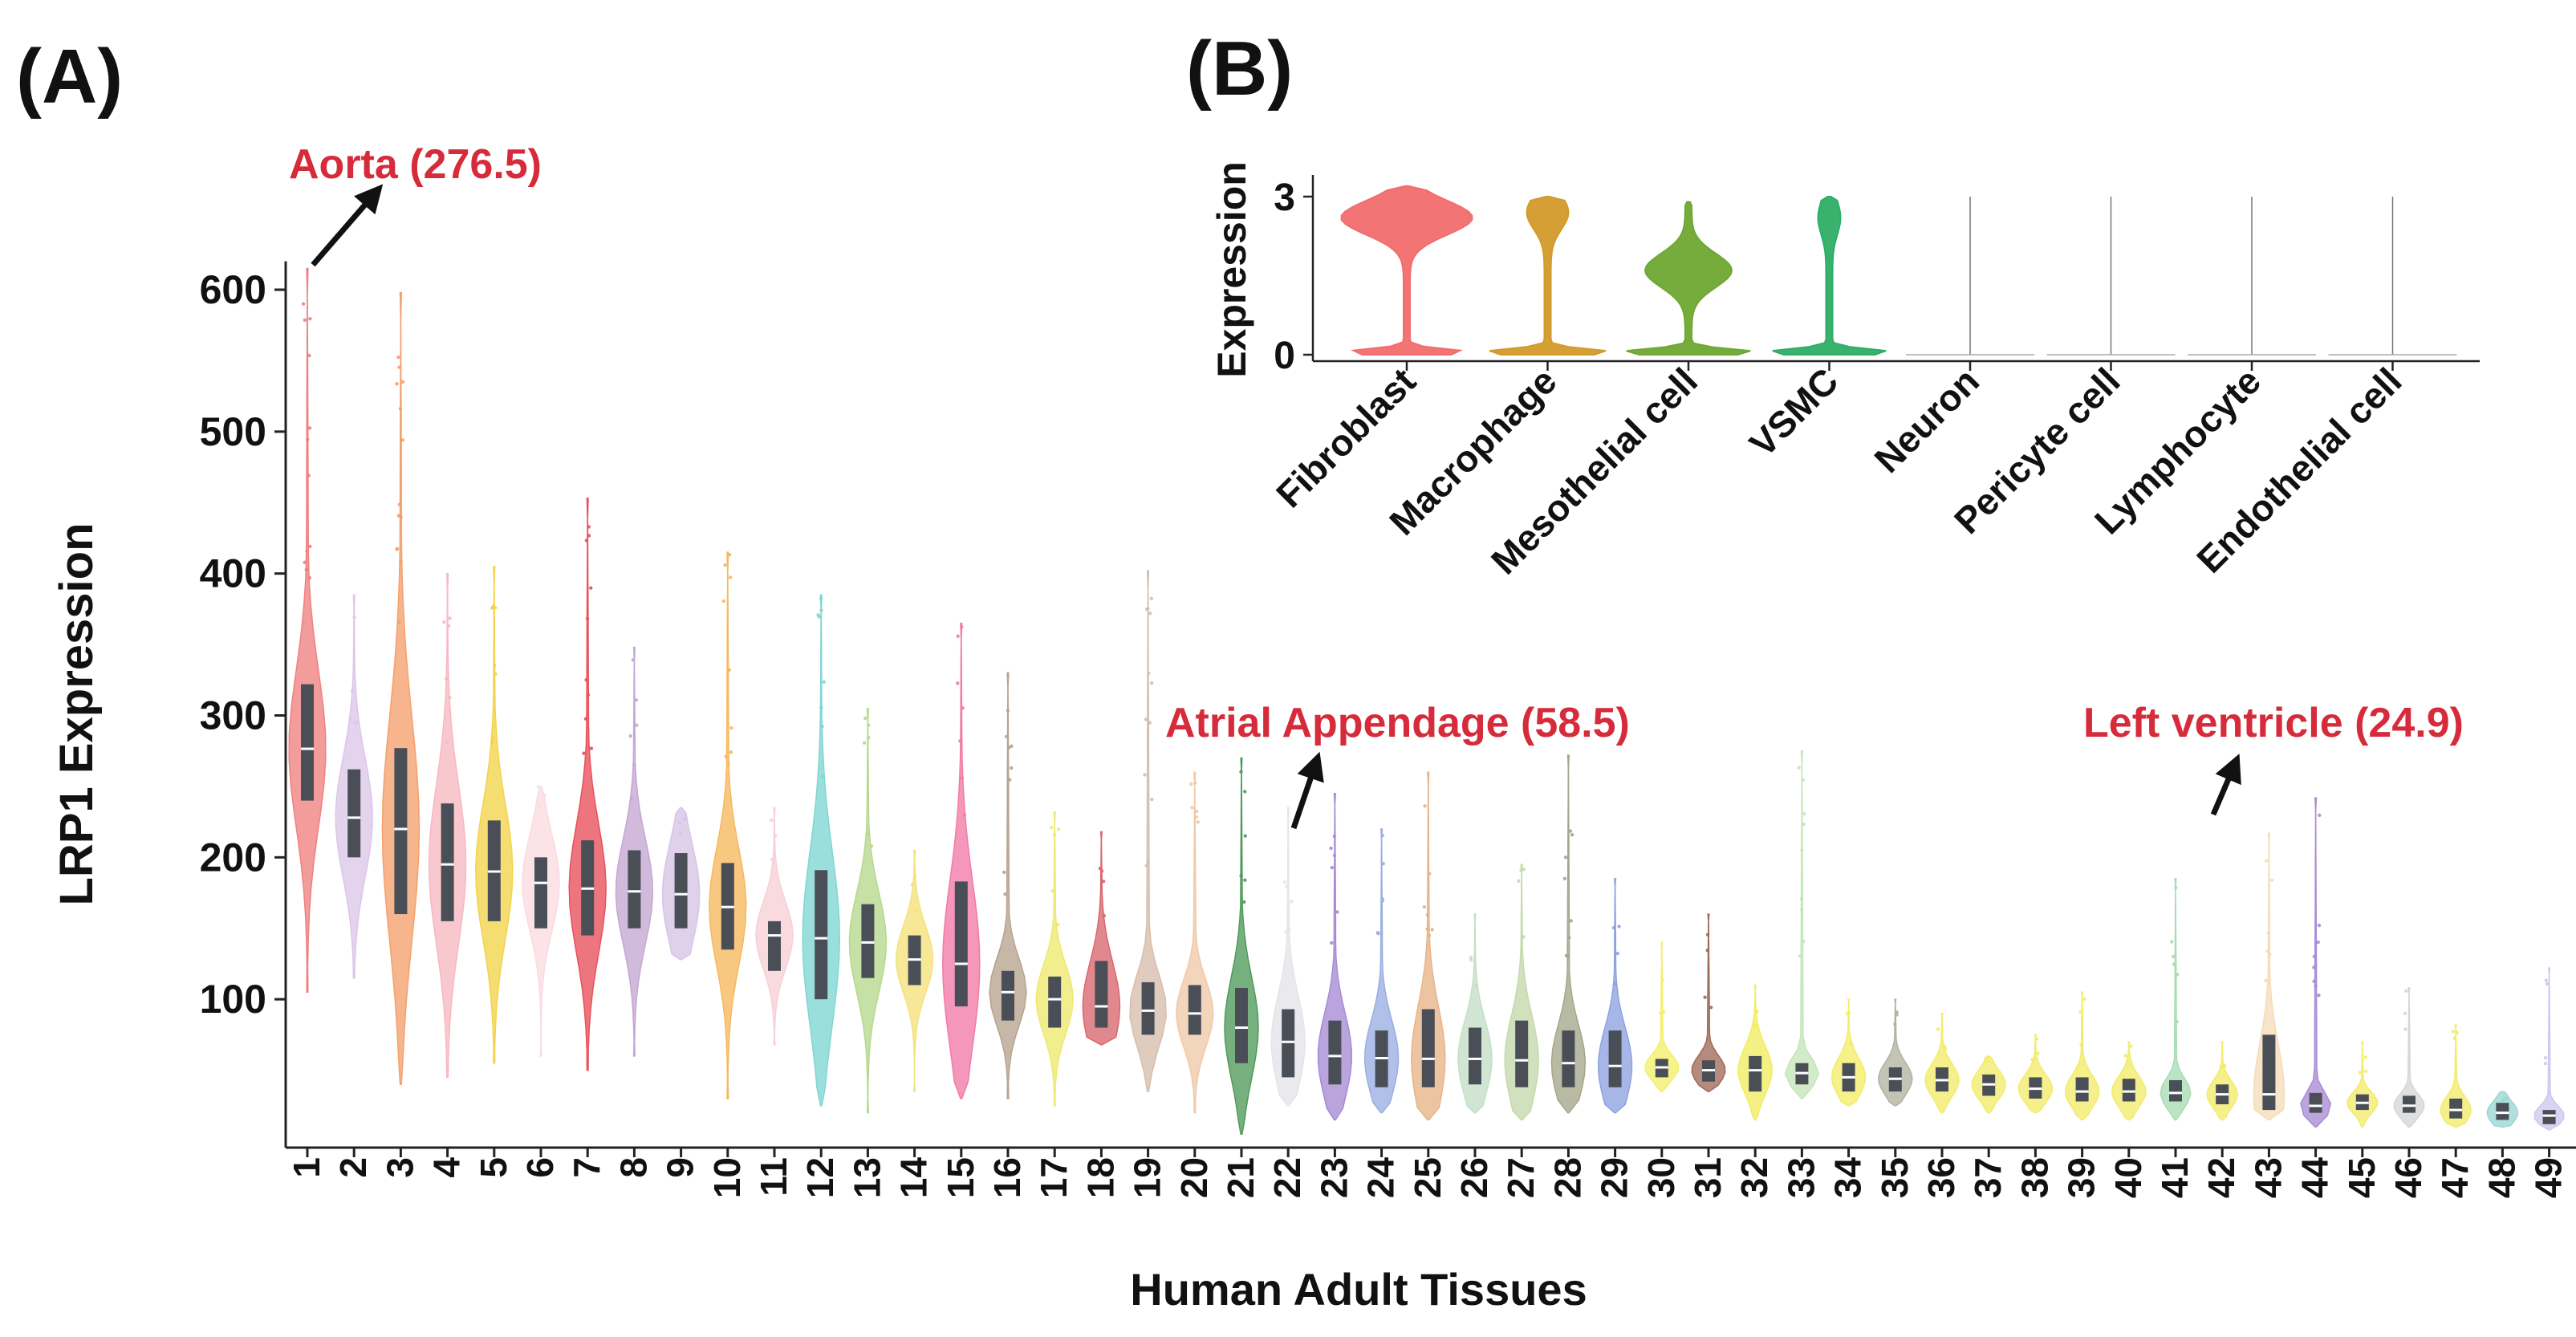 The height and width of the screenshot is (1337, 2576). Describe the element at coordinates (2549, 1178) in the screenshot. I see `x-tick-label: 49` at that location.